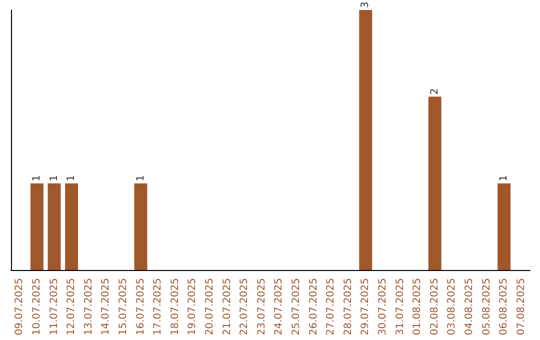 The width and height of the screenshot is (540, 340). Describe the element at coordinates (279, 307) in the screenshot. I see `x-tick-label: 24.07.2025` at that location.